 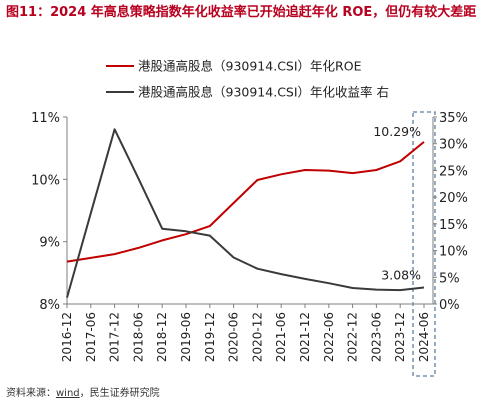 I want to click on x-tick-label: 2017-06, so click(x=91, y=337).